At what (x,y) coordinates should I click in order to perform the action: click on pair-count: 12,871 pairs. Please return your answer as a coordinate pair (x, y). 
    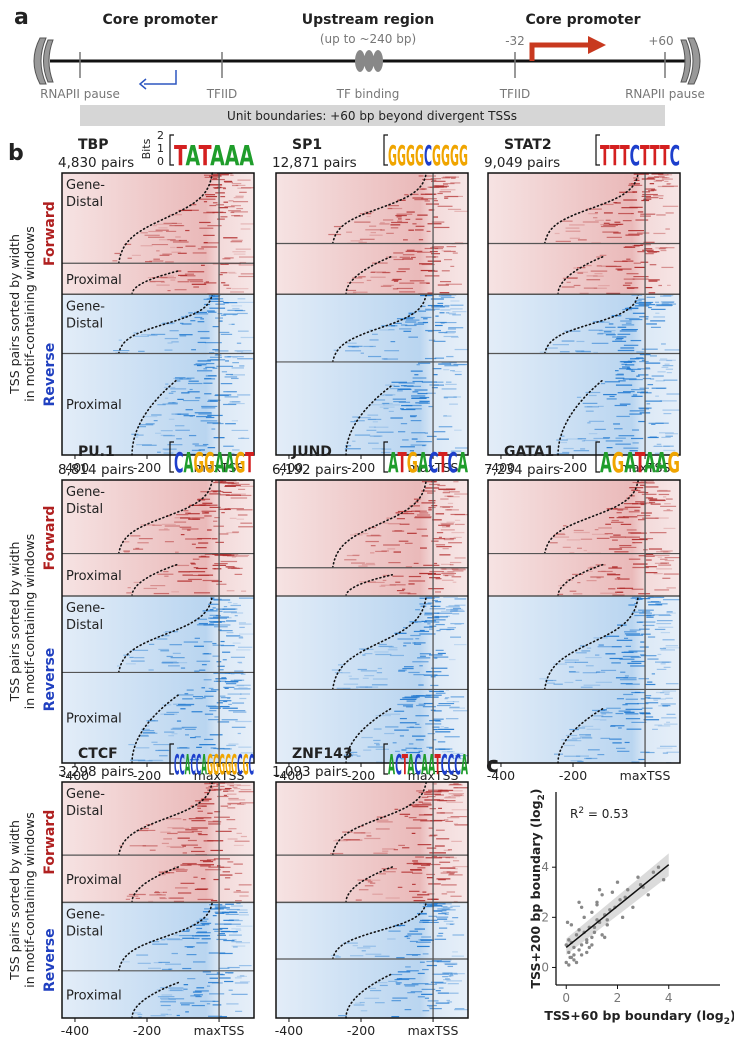
    Looking at the image, I should click on (314, 163).